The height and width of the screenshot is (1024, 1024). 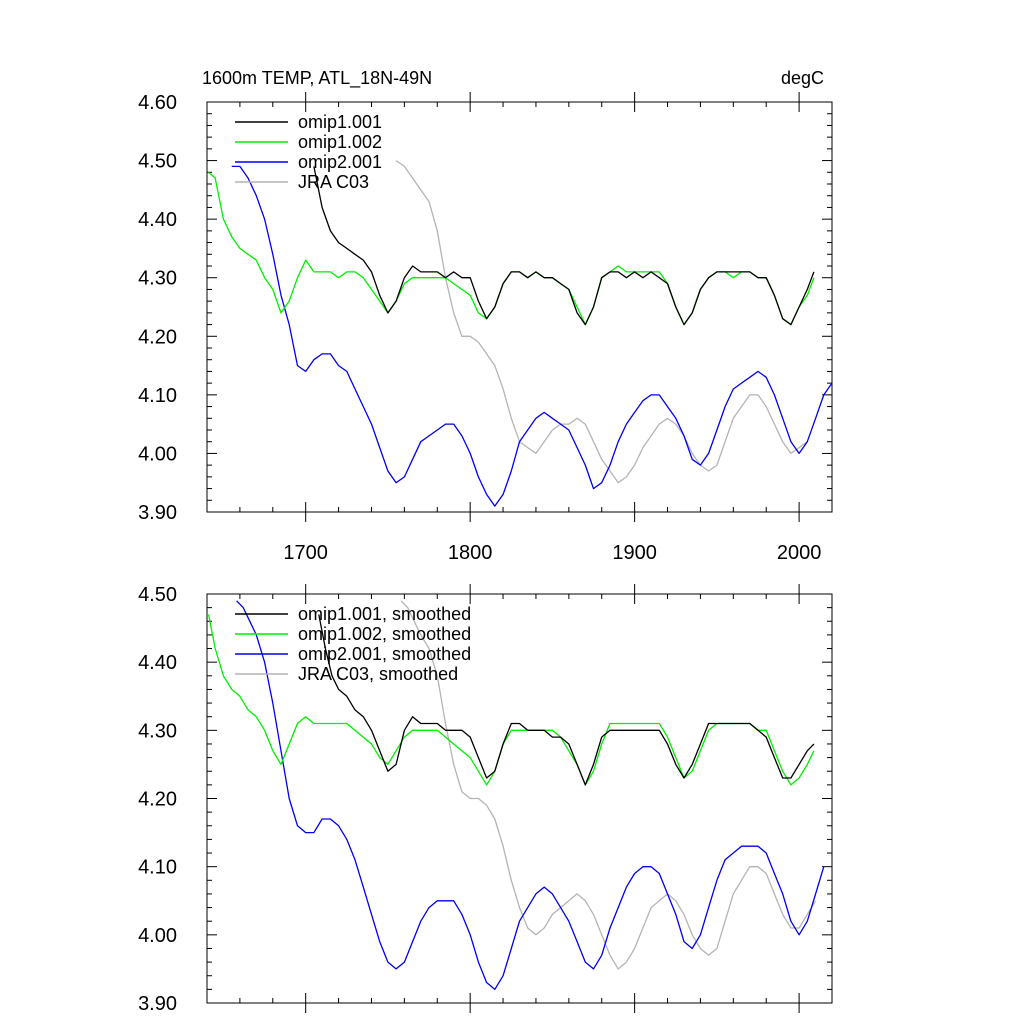 I want to click on legend-label: omip1.001, so click(x=340, y=122).